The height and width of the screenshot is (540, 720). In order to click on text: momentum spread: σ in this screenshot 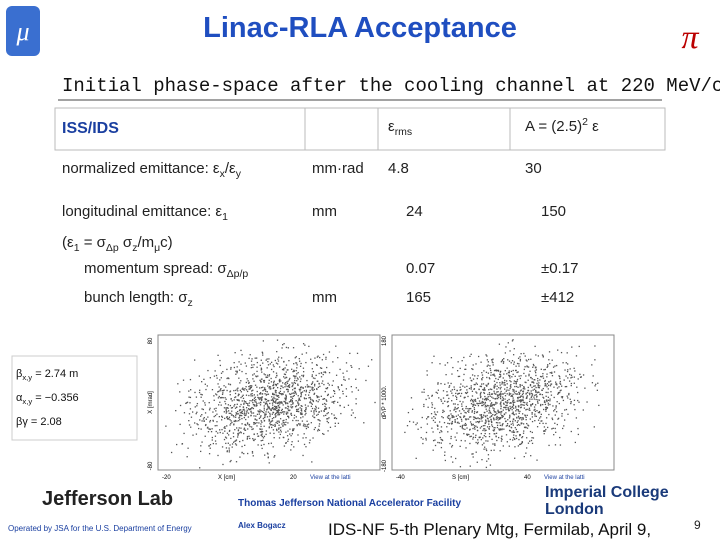, I will do `click(155, 268)`.